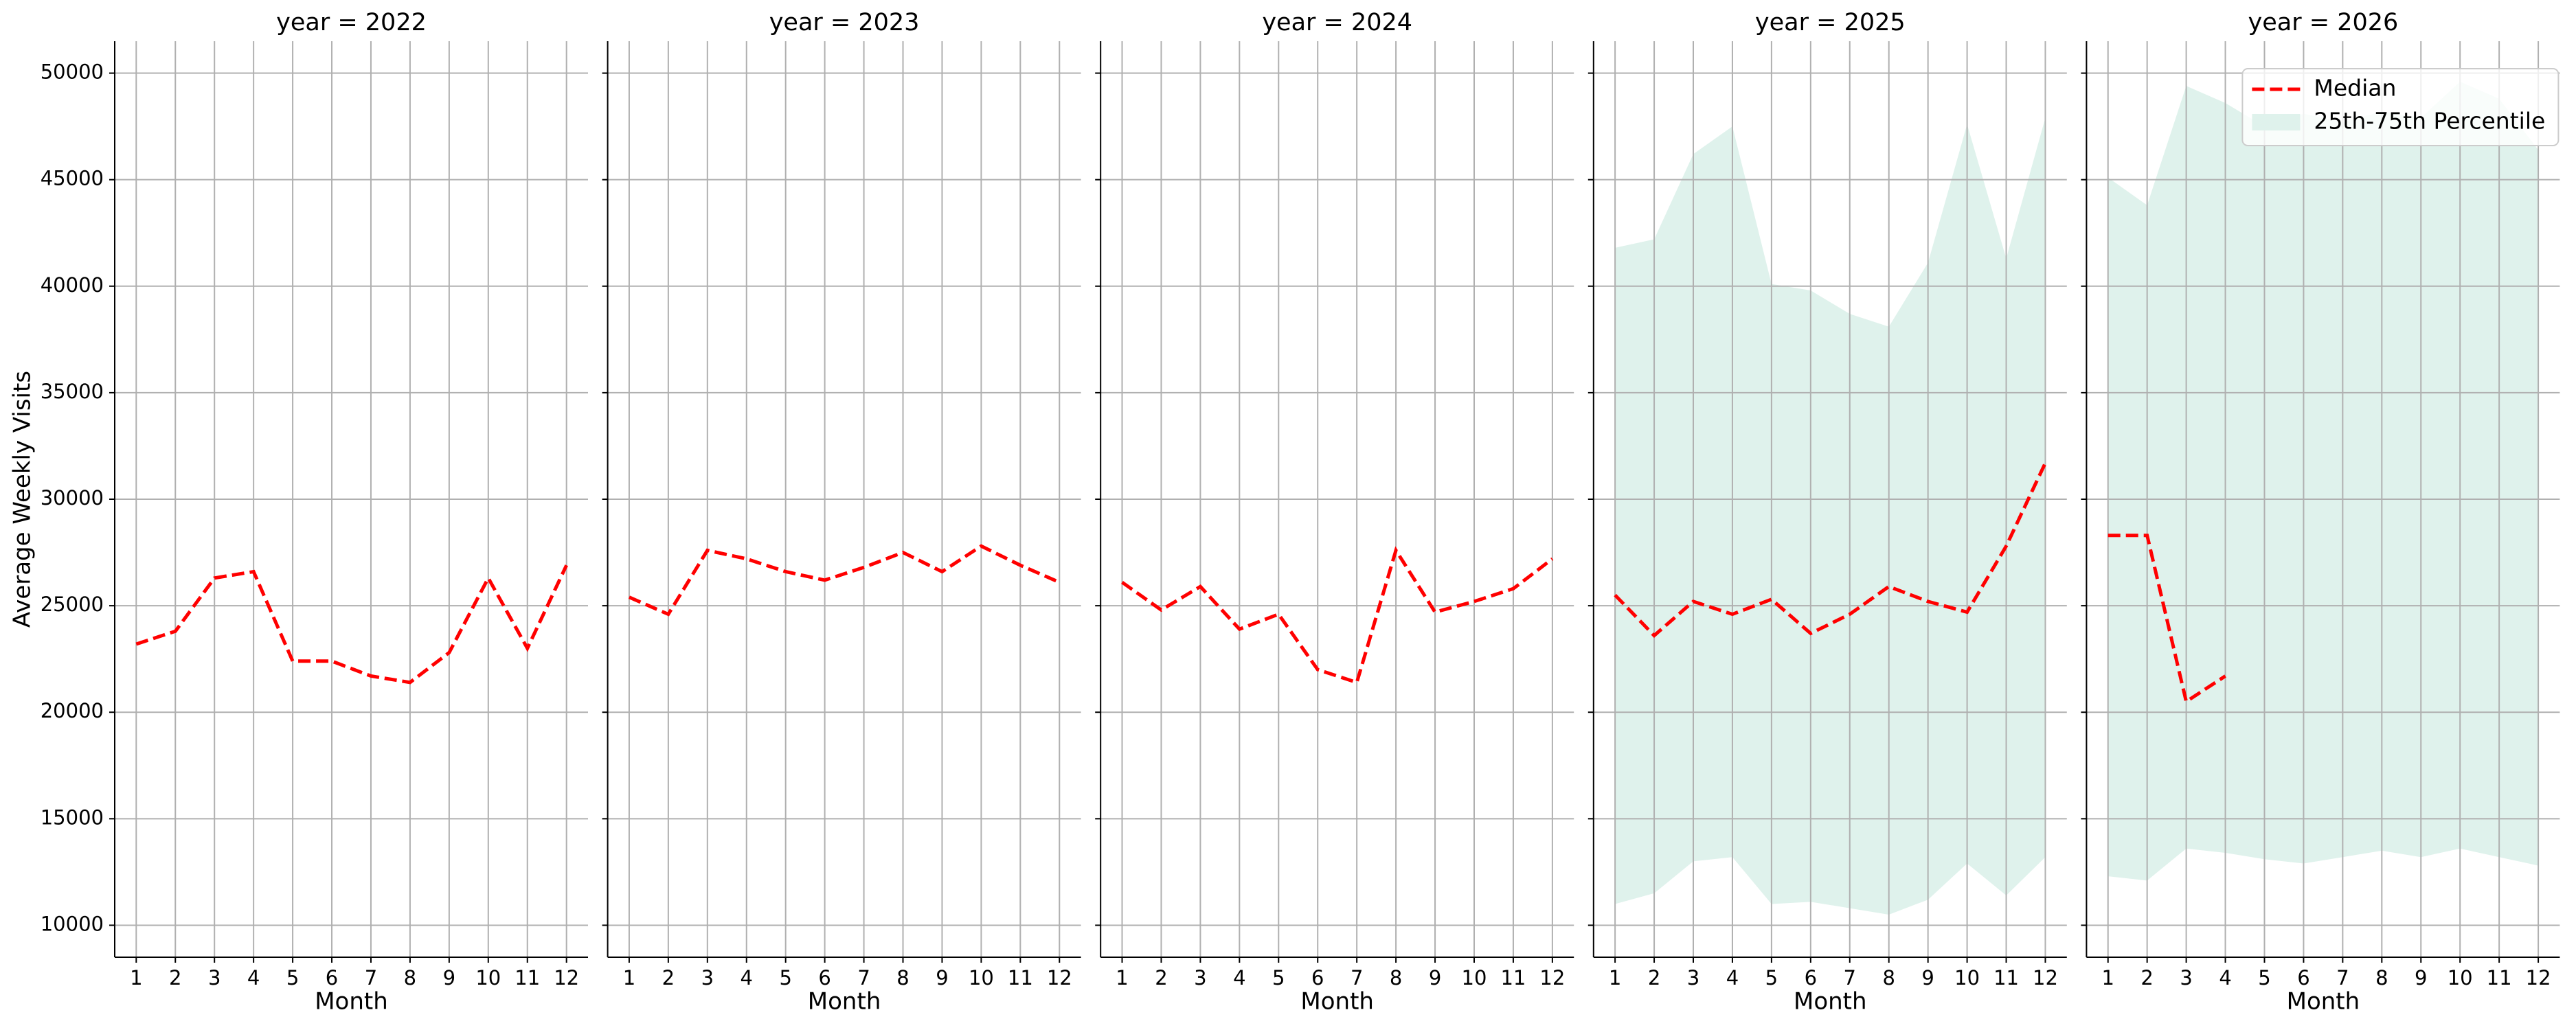 This screenshot has width=2576, height=1030. What do you see at coordinates (1830, 23) in the screenshot?
I see `facet-title: year = 2025` at bounding box center [1830, 23].